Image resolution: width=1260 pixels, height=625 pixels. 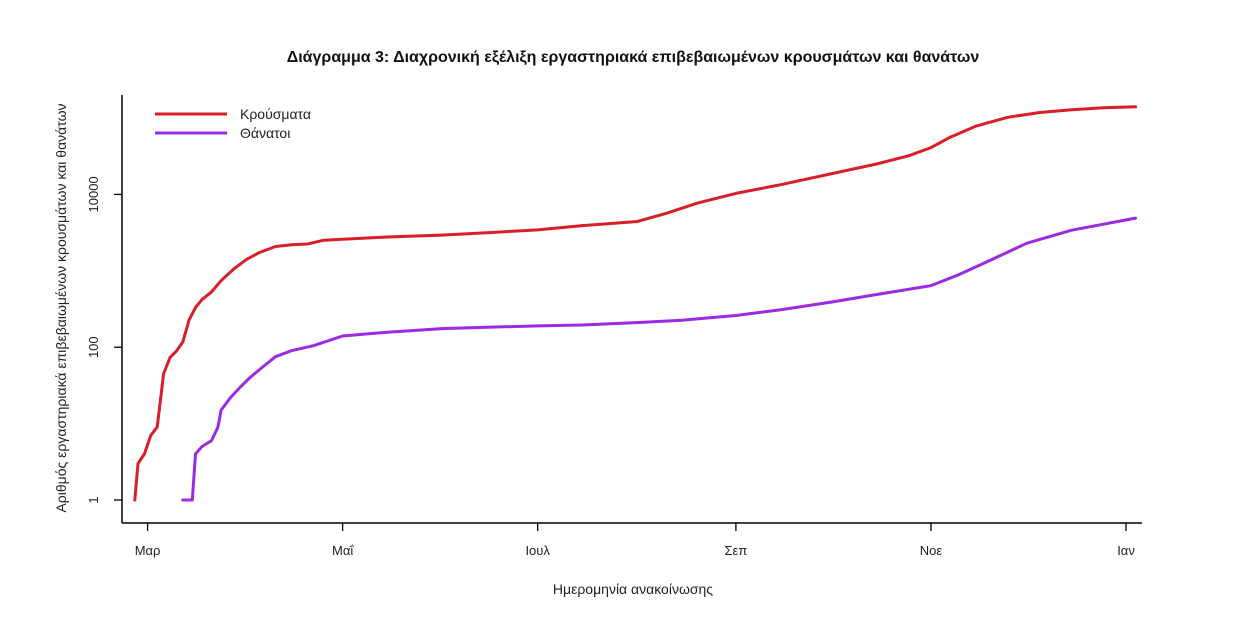 What do you see at coordinates (537, 550) in the screenshot?
I see `x-tick-label: Ιουλ` at bounding box center [537, 550].